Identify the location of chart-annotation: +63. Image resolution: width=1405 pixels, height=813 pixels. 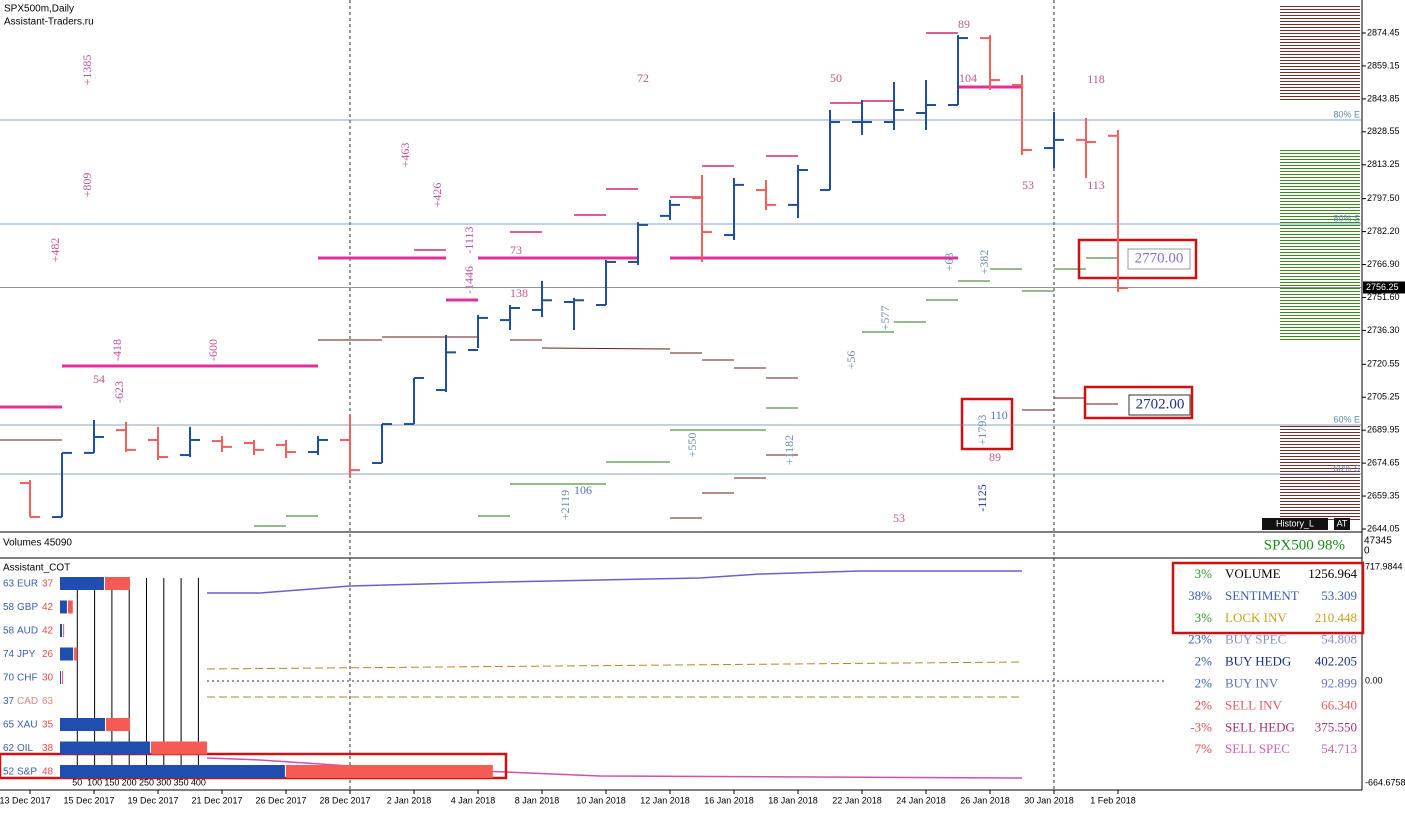
(949, 262).